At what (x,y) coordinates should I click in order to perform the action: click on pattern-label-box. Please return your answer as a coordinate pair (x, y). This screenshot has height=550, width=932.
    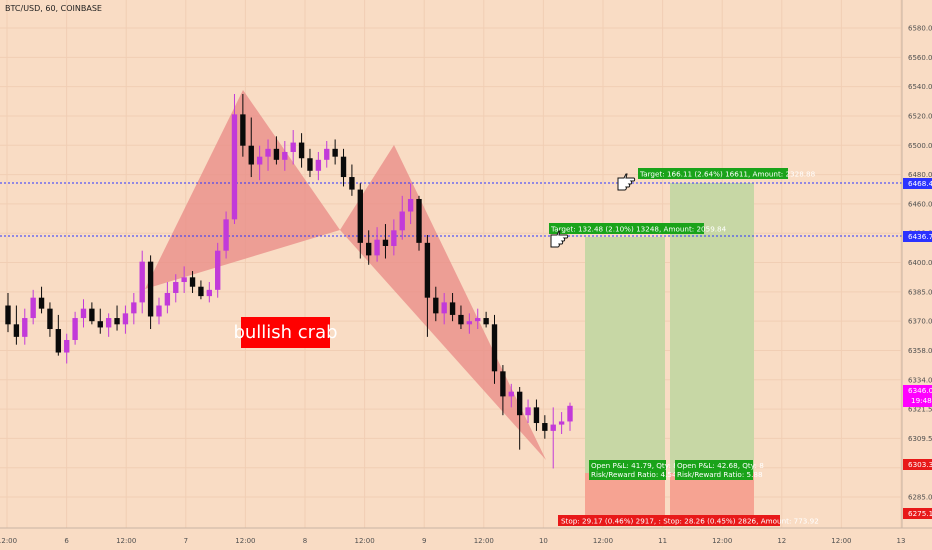
    Looking at the image, I should click on (285, 332).